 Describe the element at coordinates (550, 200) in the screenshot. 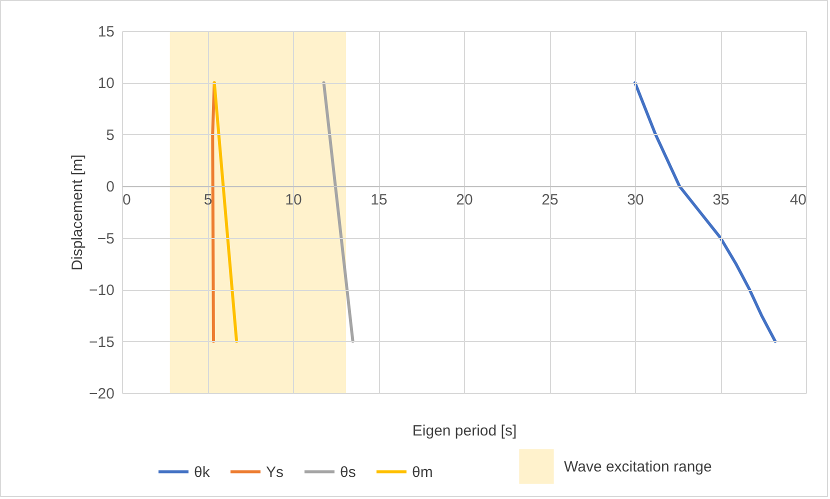

I see `x-tick-label: 25` at that location.